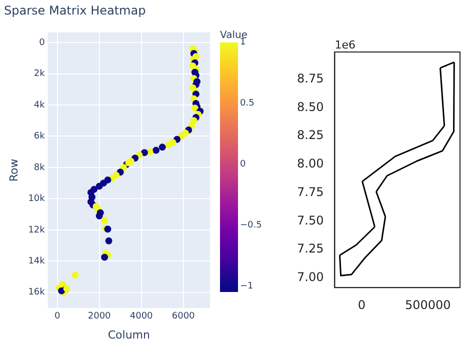  Describe the element at coordinates (310, 249) in the screenshot. I see `y-tick-label: 7.25` at that location.